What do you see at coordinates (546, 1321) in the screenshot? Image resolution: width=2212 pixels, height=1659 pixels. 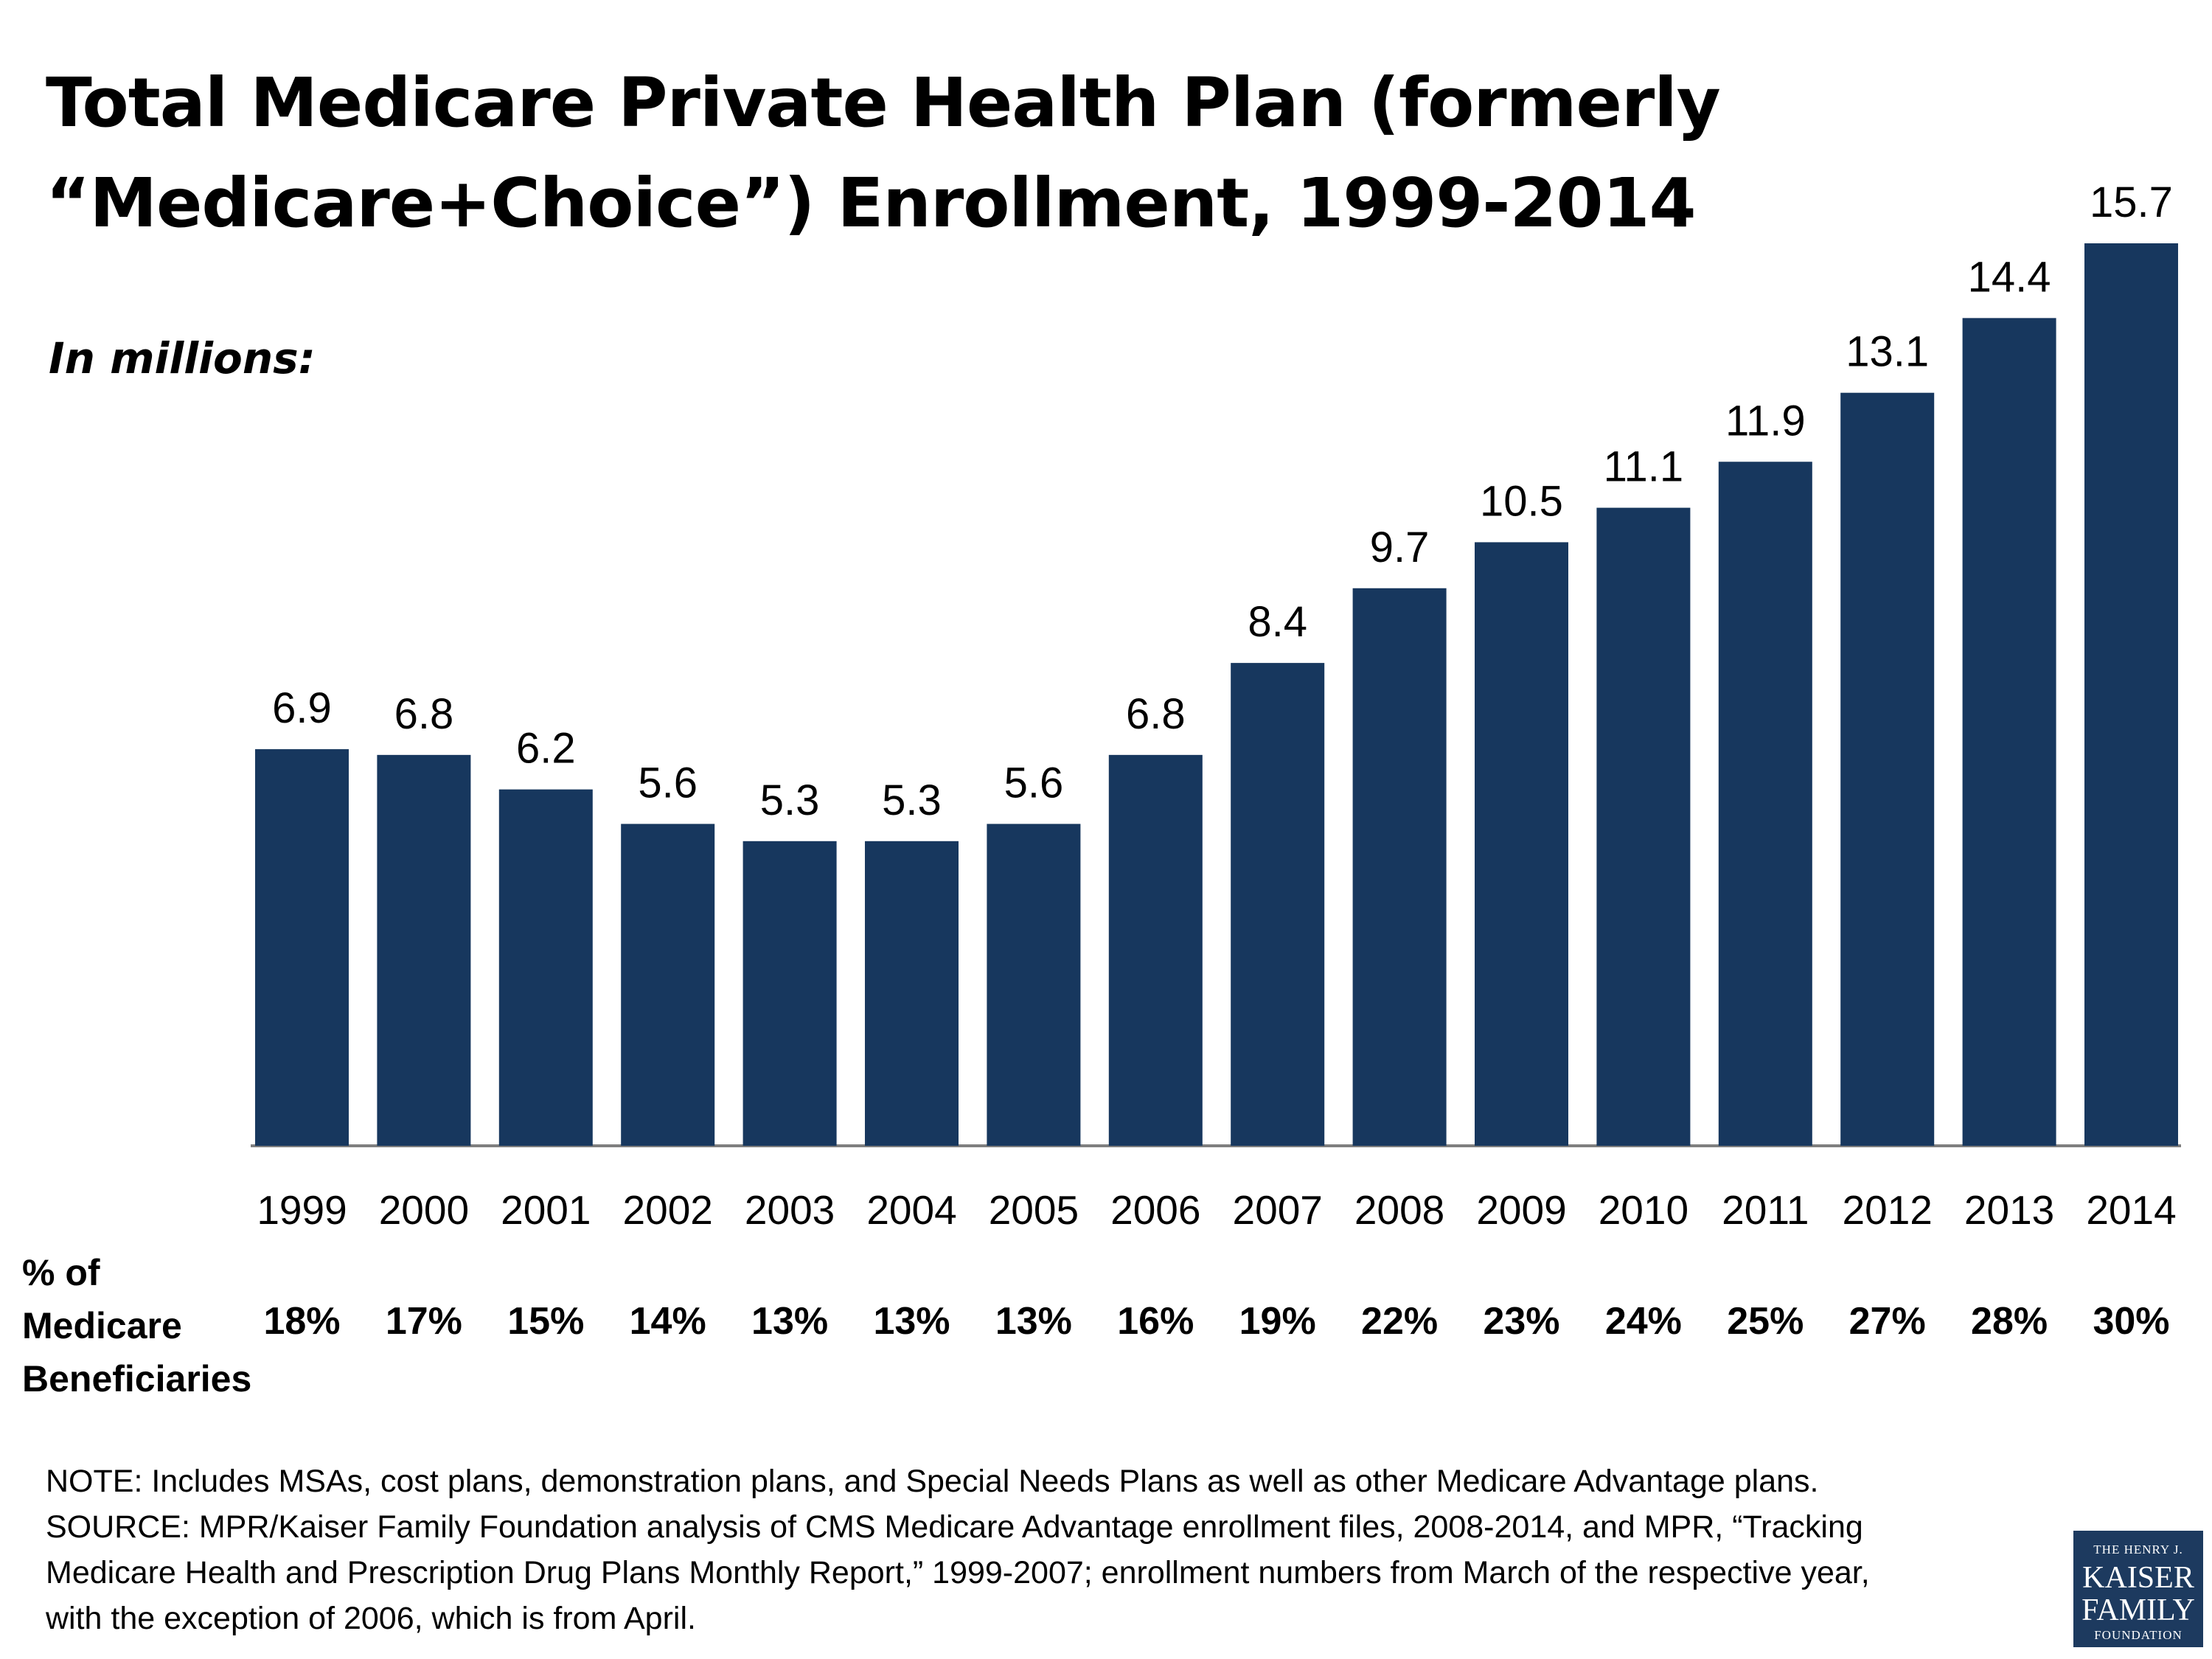 I see `pct-value-2001: 15%` at bounding box center [546, 1321].